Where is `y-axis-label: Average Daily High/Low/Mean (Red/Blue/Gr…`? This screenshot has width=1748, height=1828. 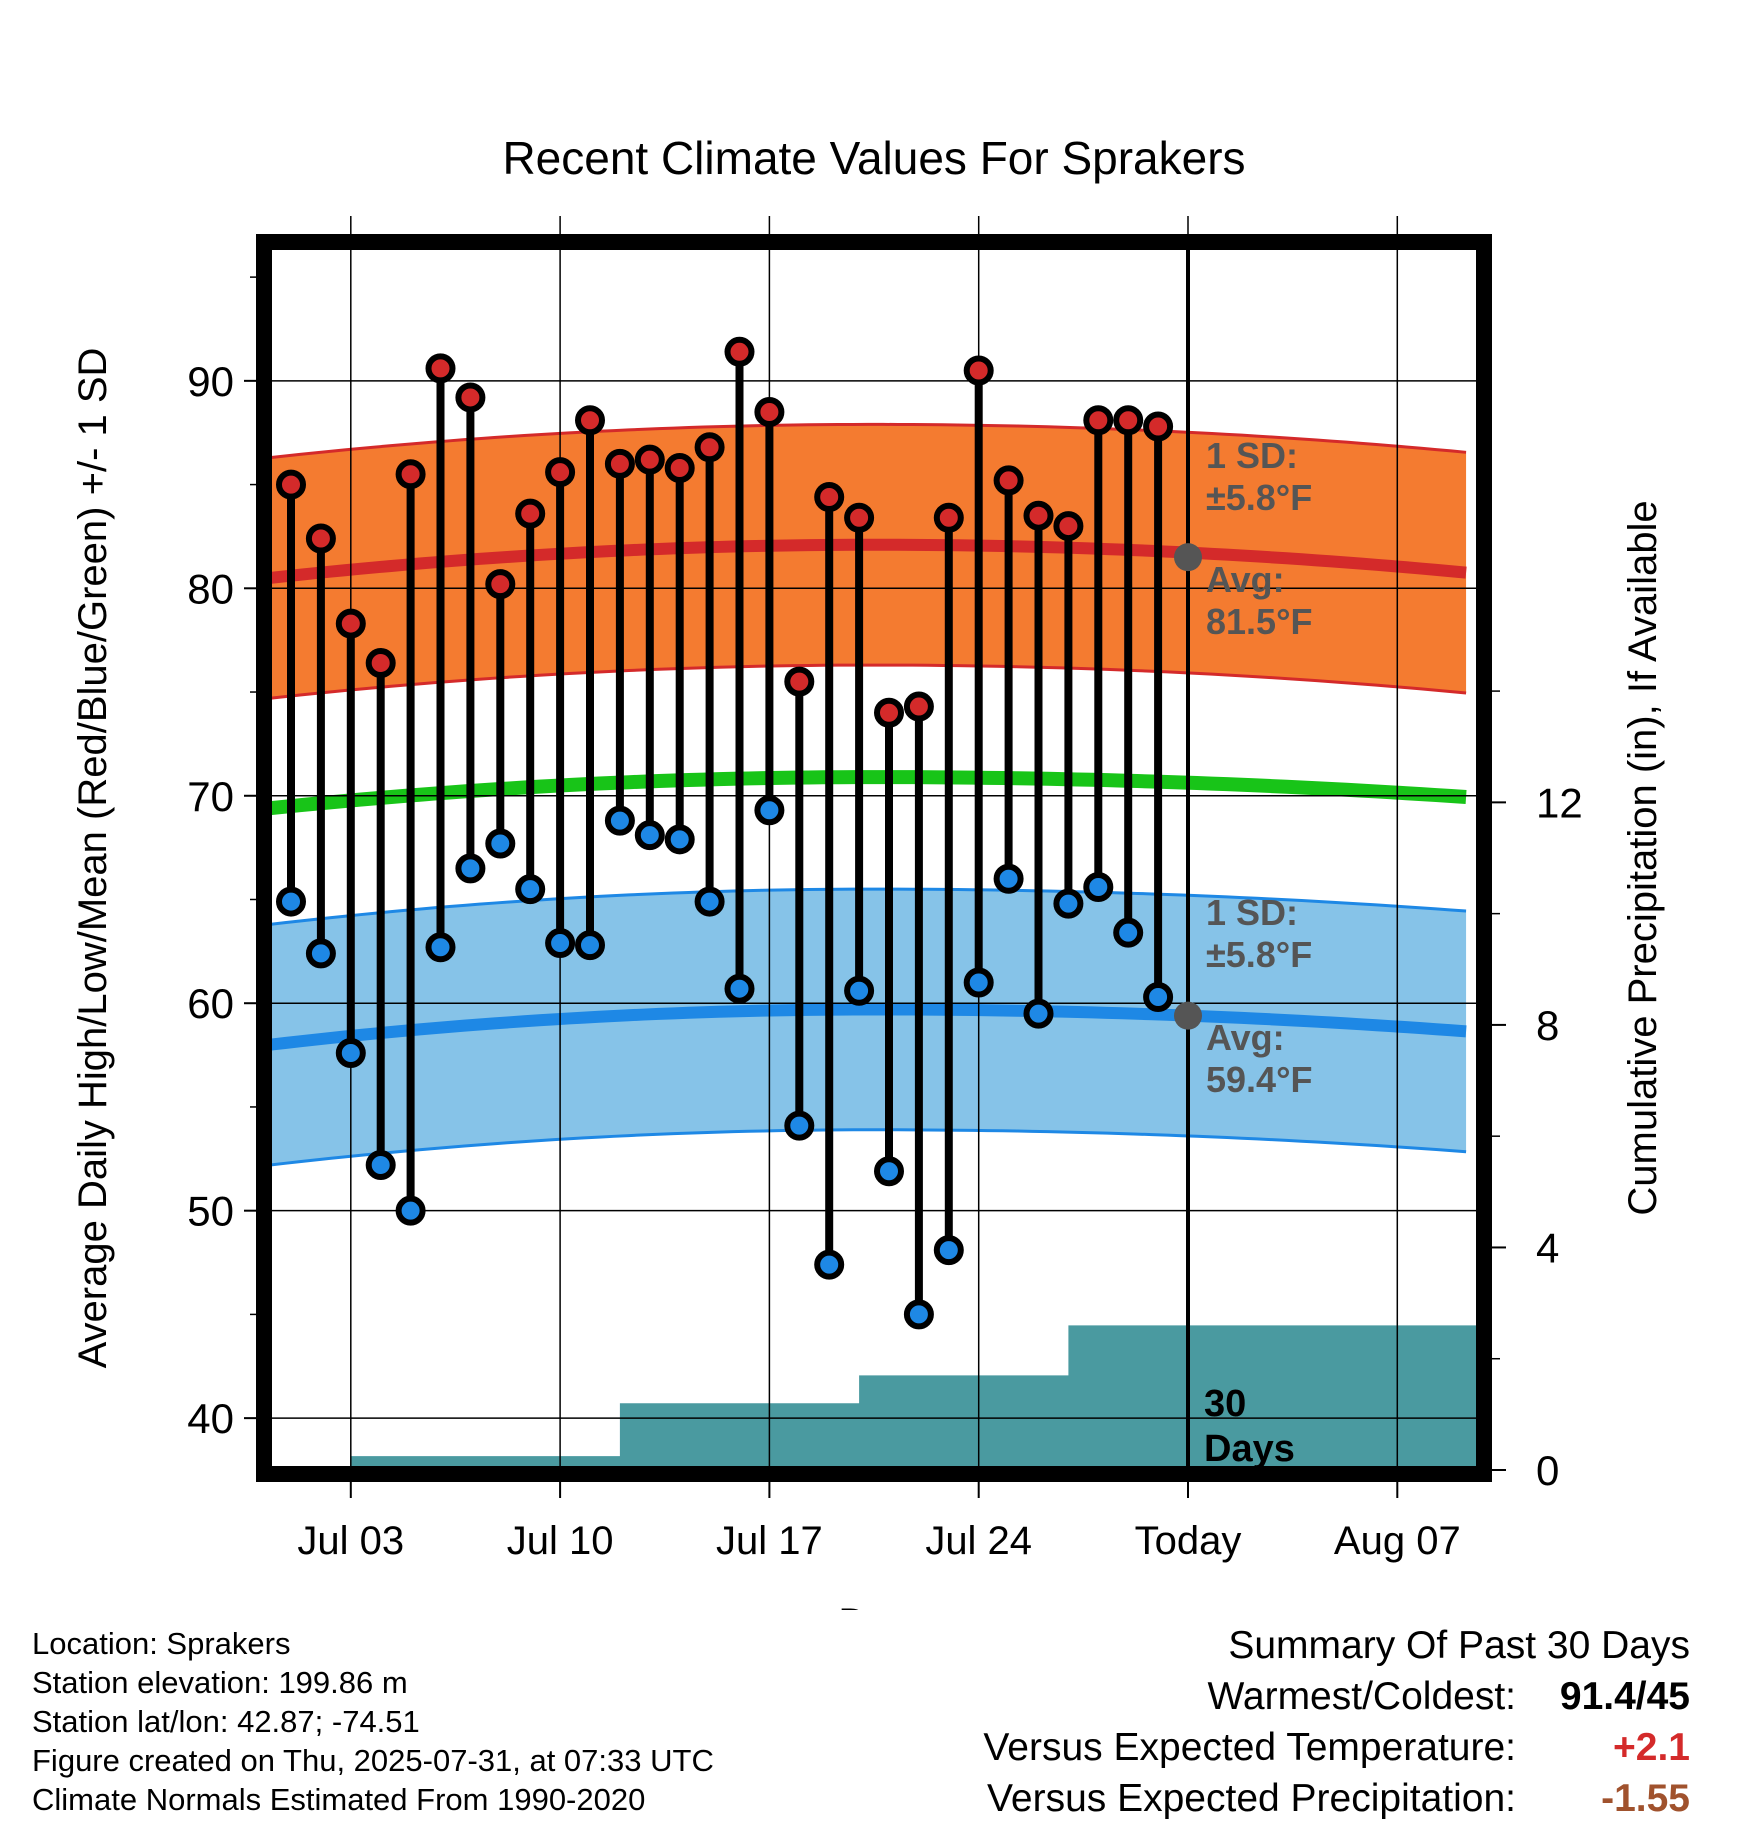 y-axis-label: Average Daily High/Low/Mean (Red/Blue/Gr… is located at coordinates (93, 858).